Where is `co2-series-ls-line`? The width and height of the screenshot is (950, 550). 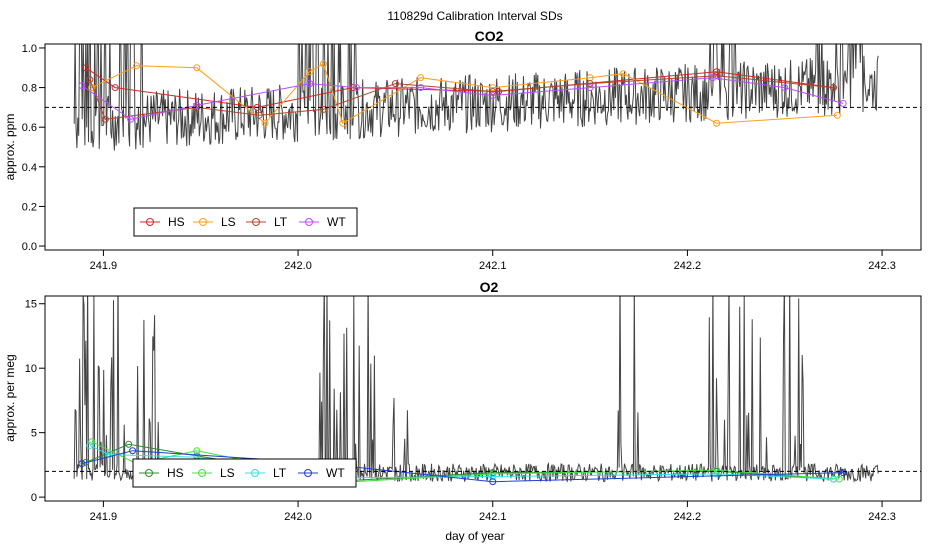
co2-series-ls-line is located at coordinates (464, 93).